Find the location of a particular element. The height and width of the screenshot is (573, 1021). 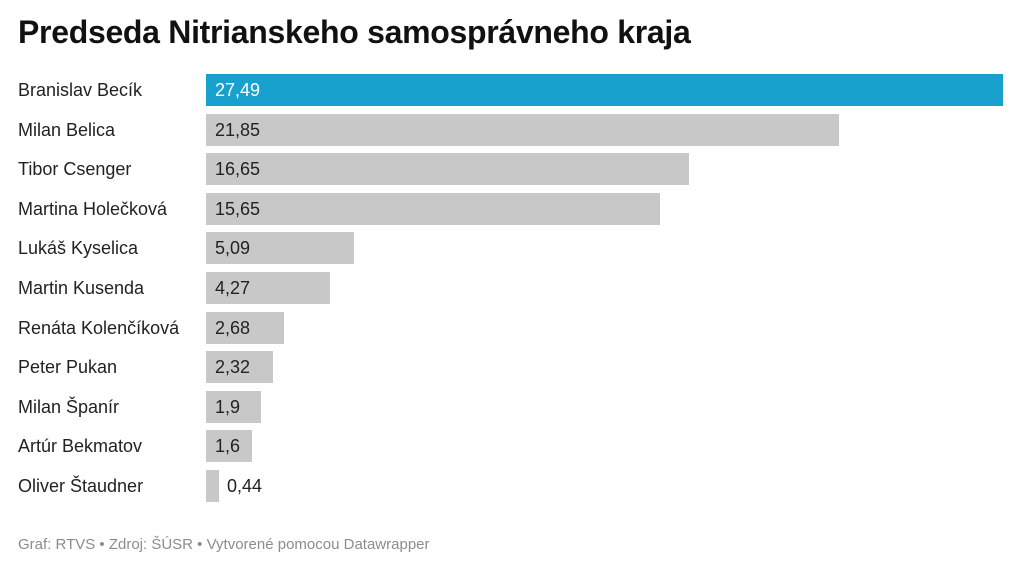

bar-row: Renáta Kolenčíková 2,68 is located at coordinates (510, 328).